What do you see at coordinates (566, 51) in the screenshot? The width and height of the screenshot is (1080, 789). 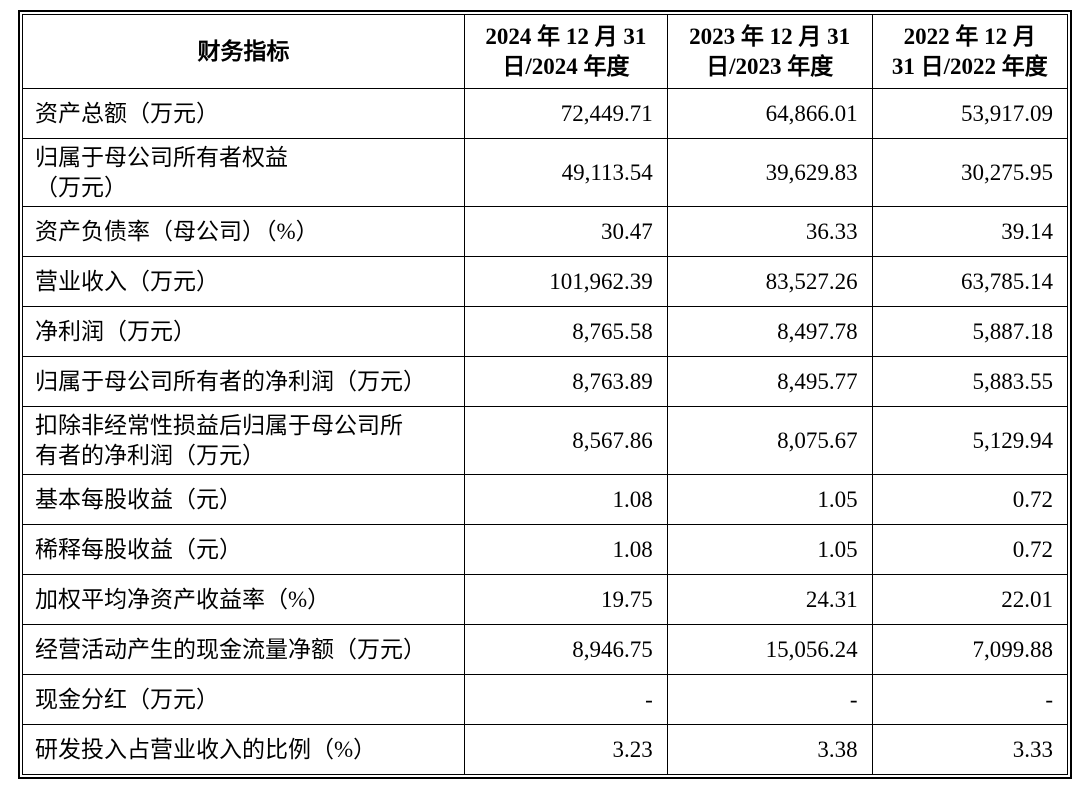 I see `header-period-2024: 2024 年 12 月 31 日/2024 年度` at bounding box center [566, 51].